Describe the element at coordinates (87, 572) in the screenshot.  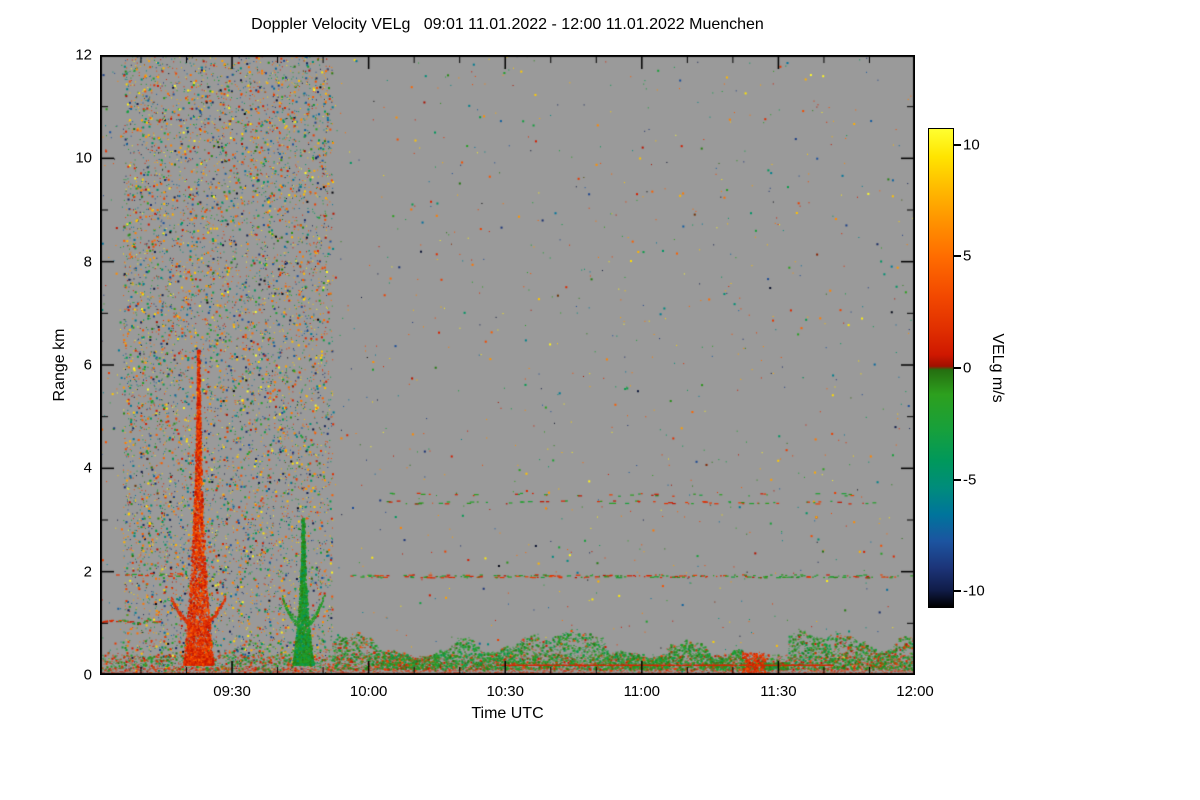
I see `y-tick-label: 2` at that location.